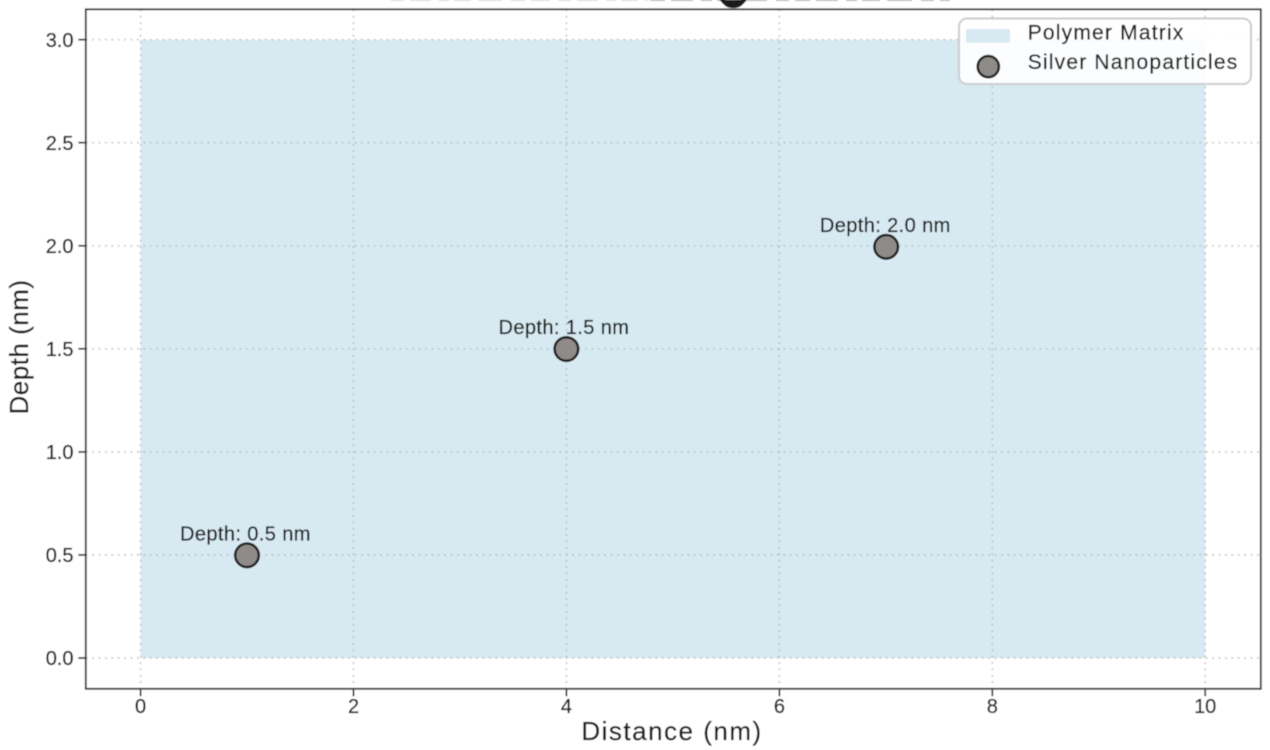  Describe the element at coordinates (885, 226) in the screenshot. I see `svg-text: Depth: 2.0 nm` at that location.